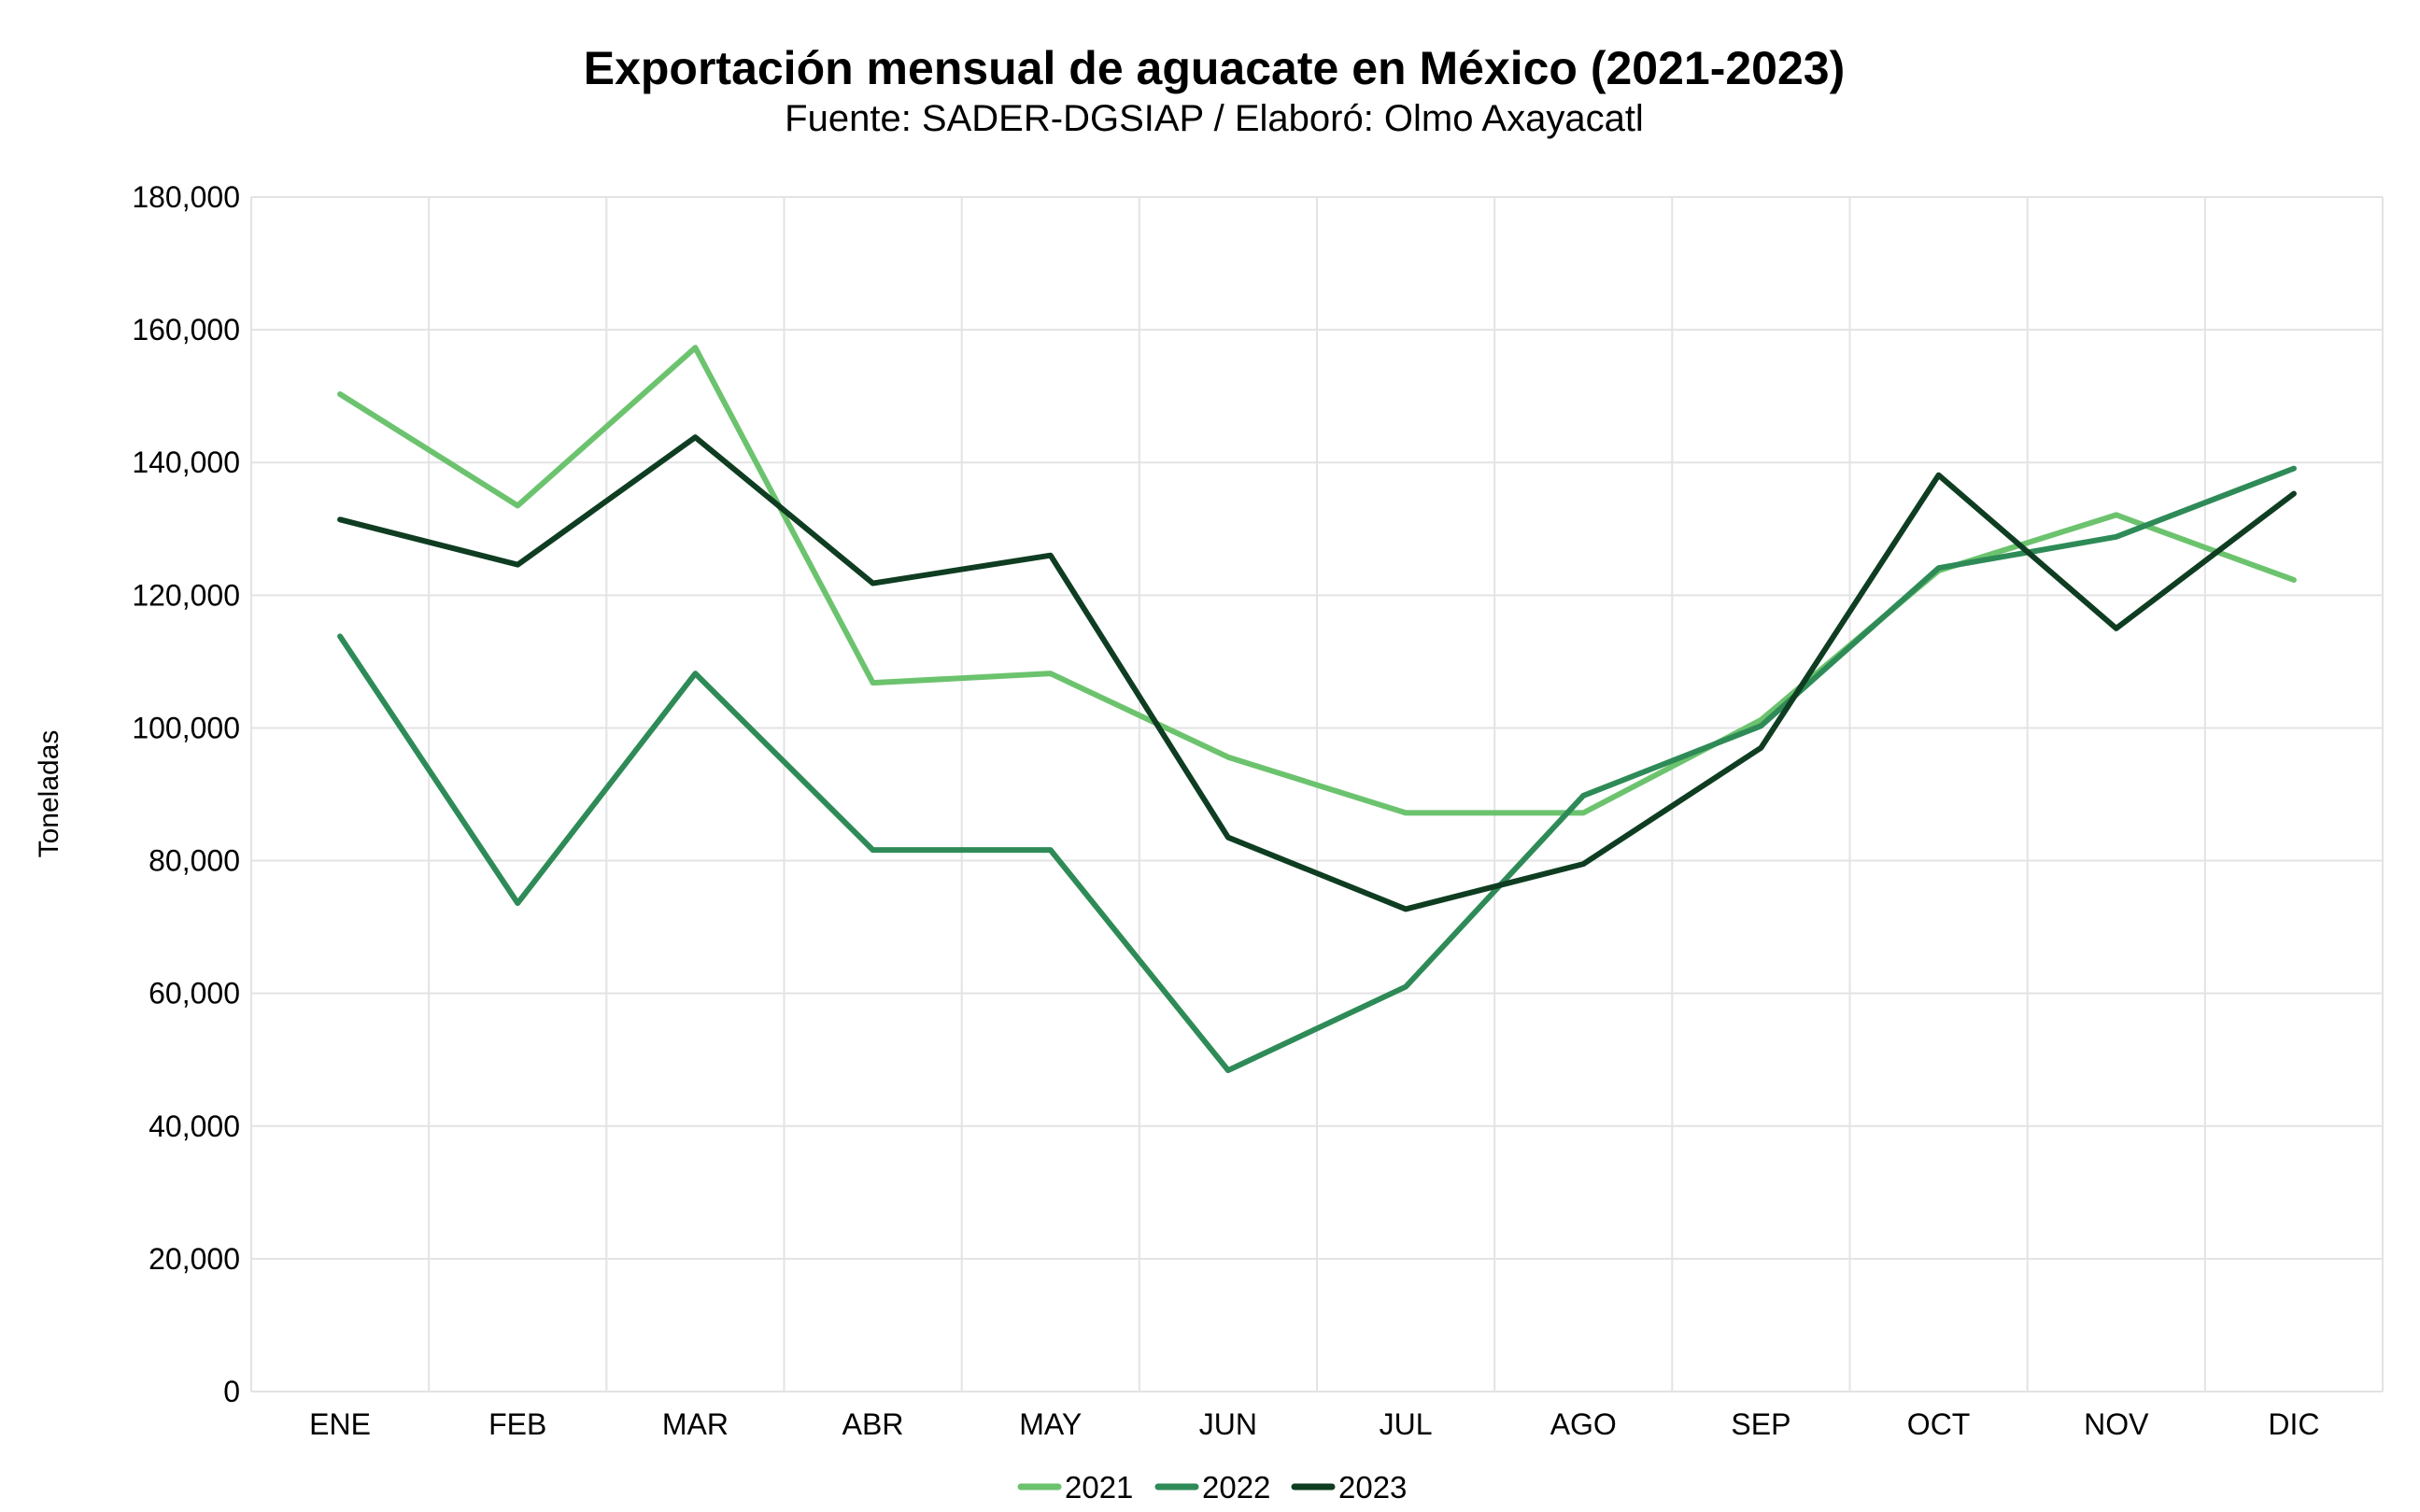 Image resolution: width=2420 pixels, height=1512 pixels. Describe the element at coordinates (1051, 1424) in the screenshot. I see `x-tick-label: MAY` at that location.